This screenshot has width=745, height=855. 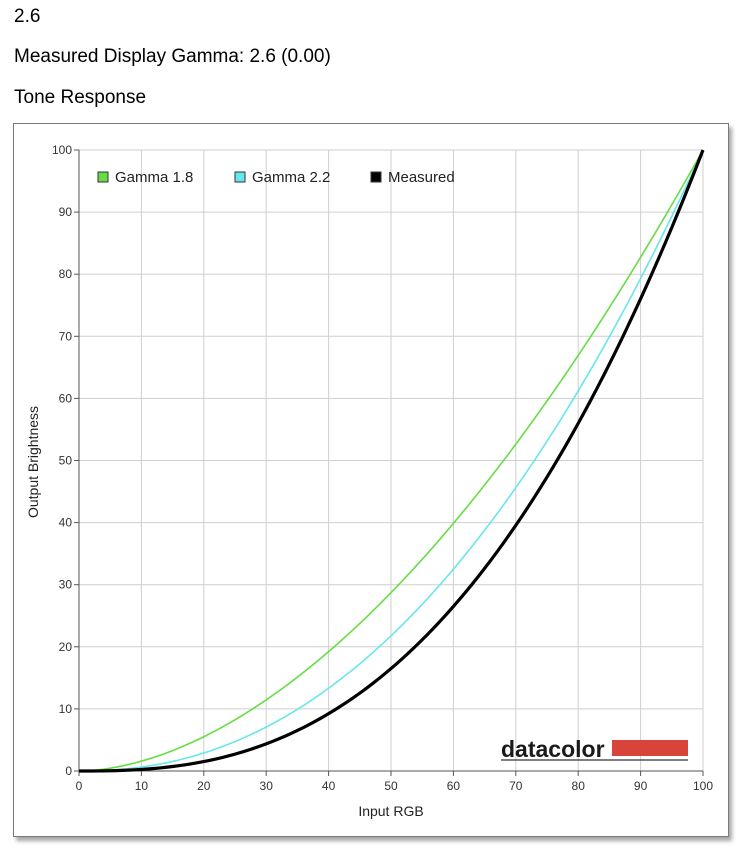 I want to click on legend-label-gamma-2-2: Gamma 2.2, so click(x=291, y=177).